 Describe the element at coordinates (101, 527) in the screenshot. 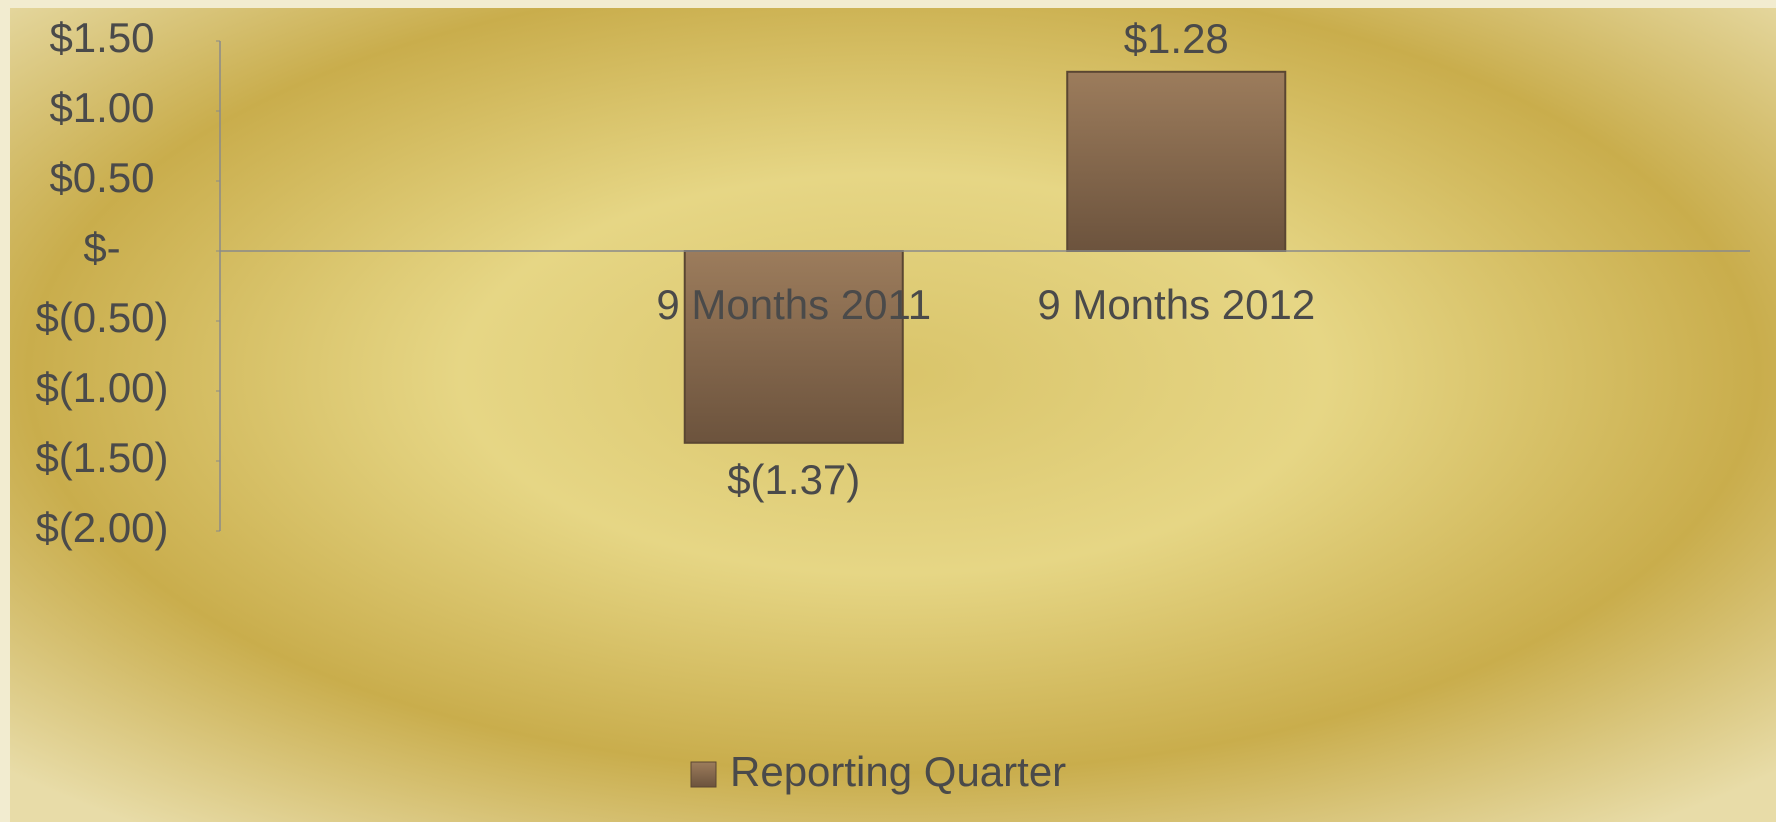

I see `y-tick-label: $(2.00)` at that location.